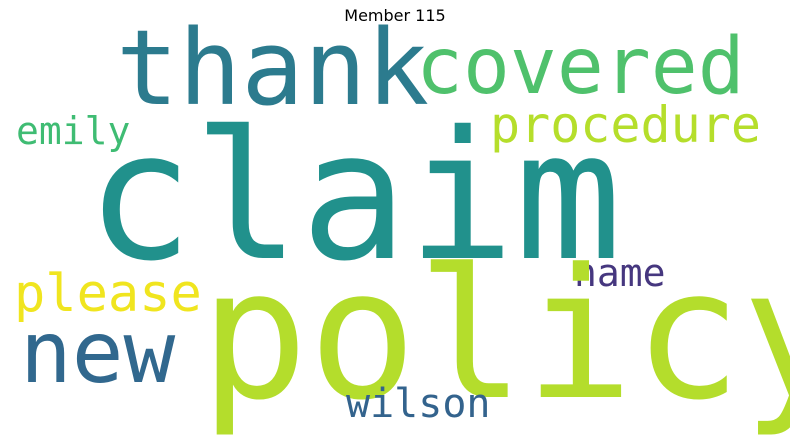 The height and width of the screenshot is (440, 790). I want to click on word-emily: emily, so click(73, 131).